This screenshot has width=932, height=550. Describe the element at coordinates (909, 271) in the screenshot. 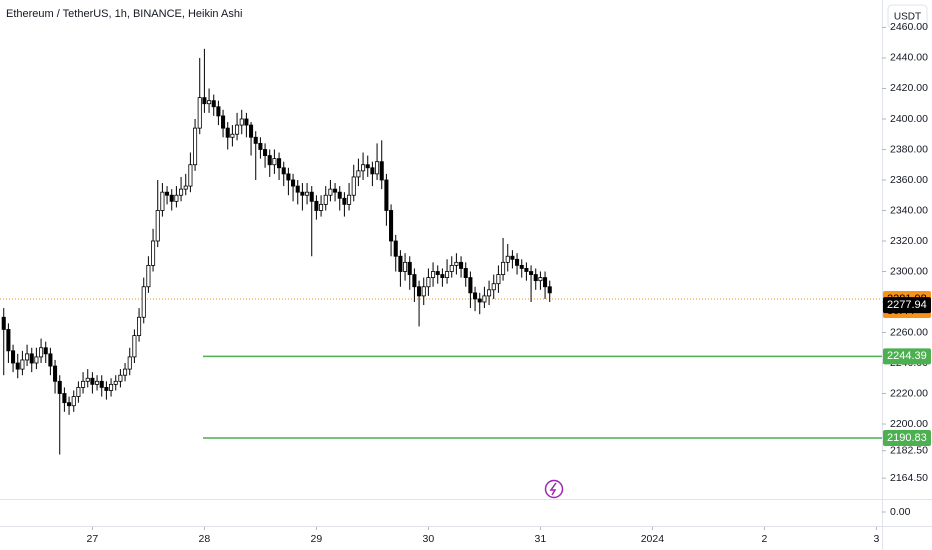

I see `y-tick-label: 2300.00` at that location.